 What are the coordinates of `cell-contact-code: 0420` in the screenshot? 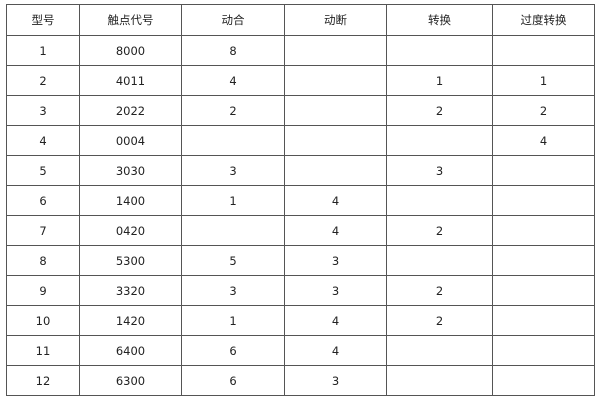 It's located at (130, 230).